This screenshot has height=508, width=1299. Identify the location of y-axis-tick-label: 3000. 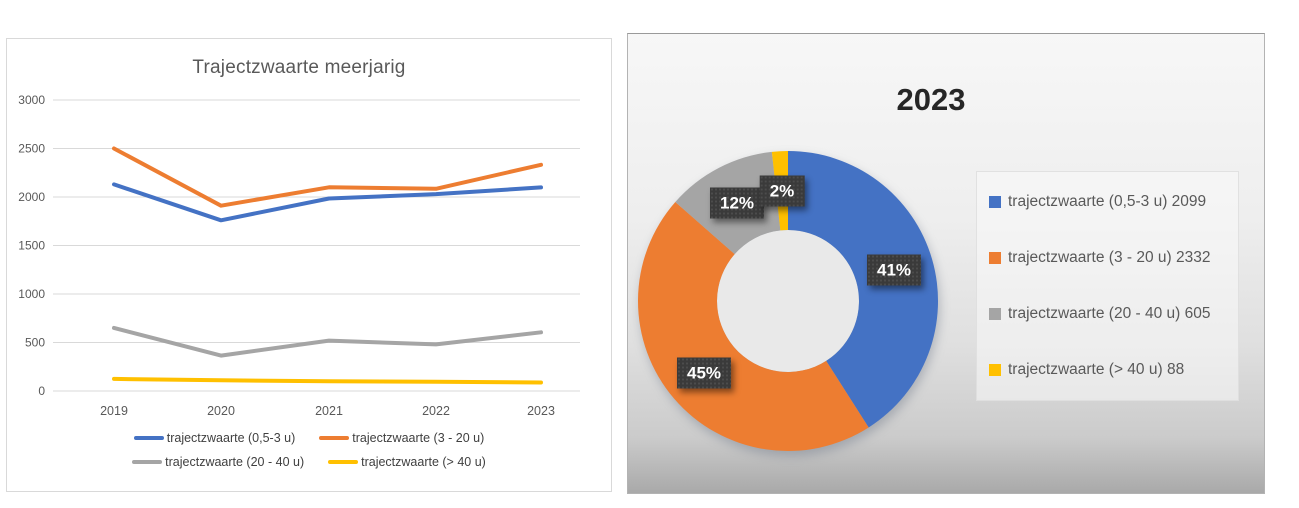
(31, 100).